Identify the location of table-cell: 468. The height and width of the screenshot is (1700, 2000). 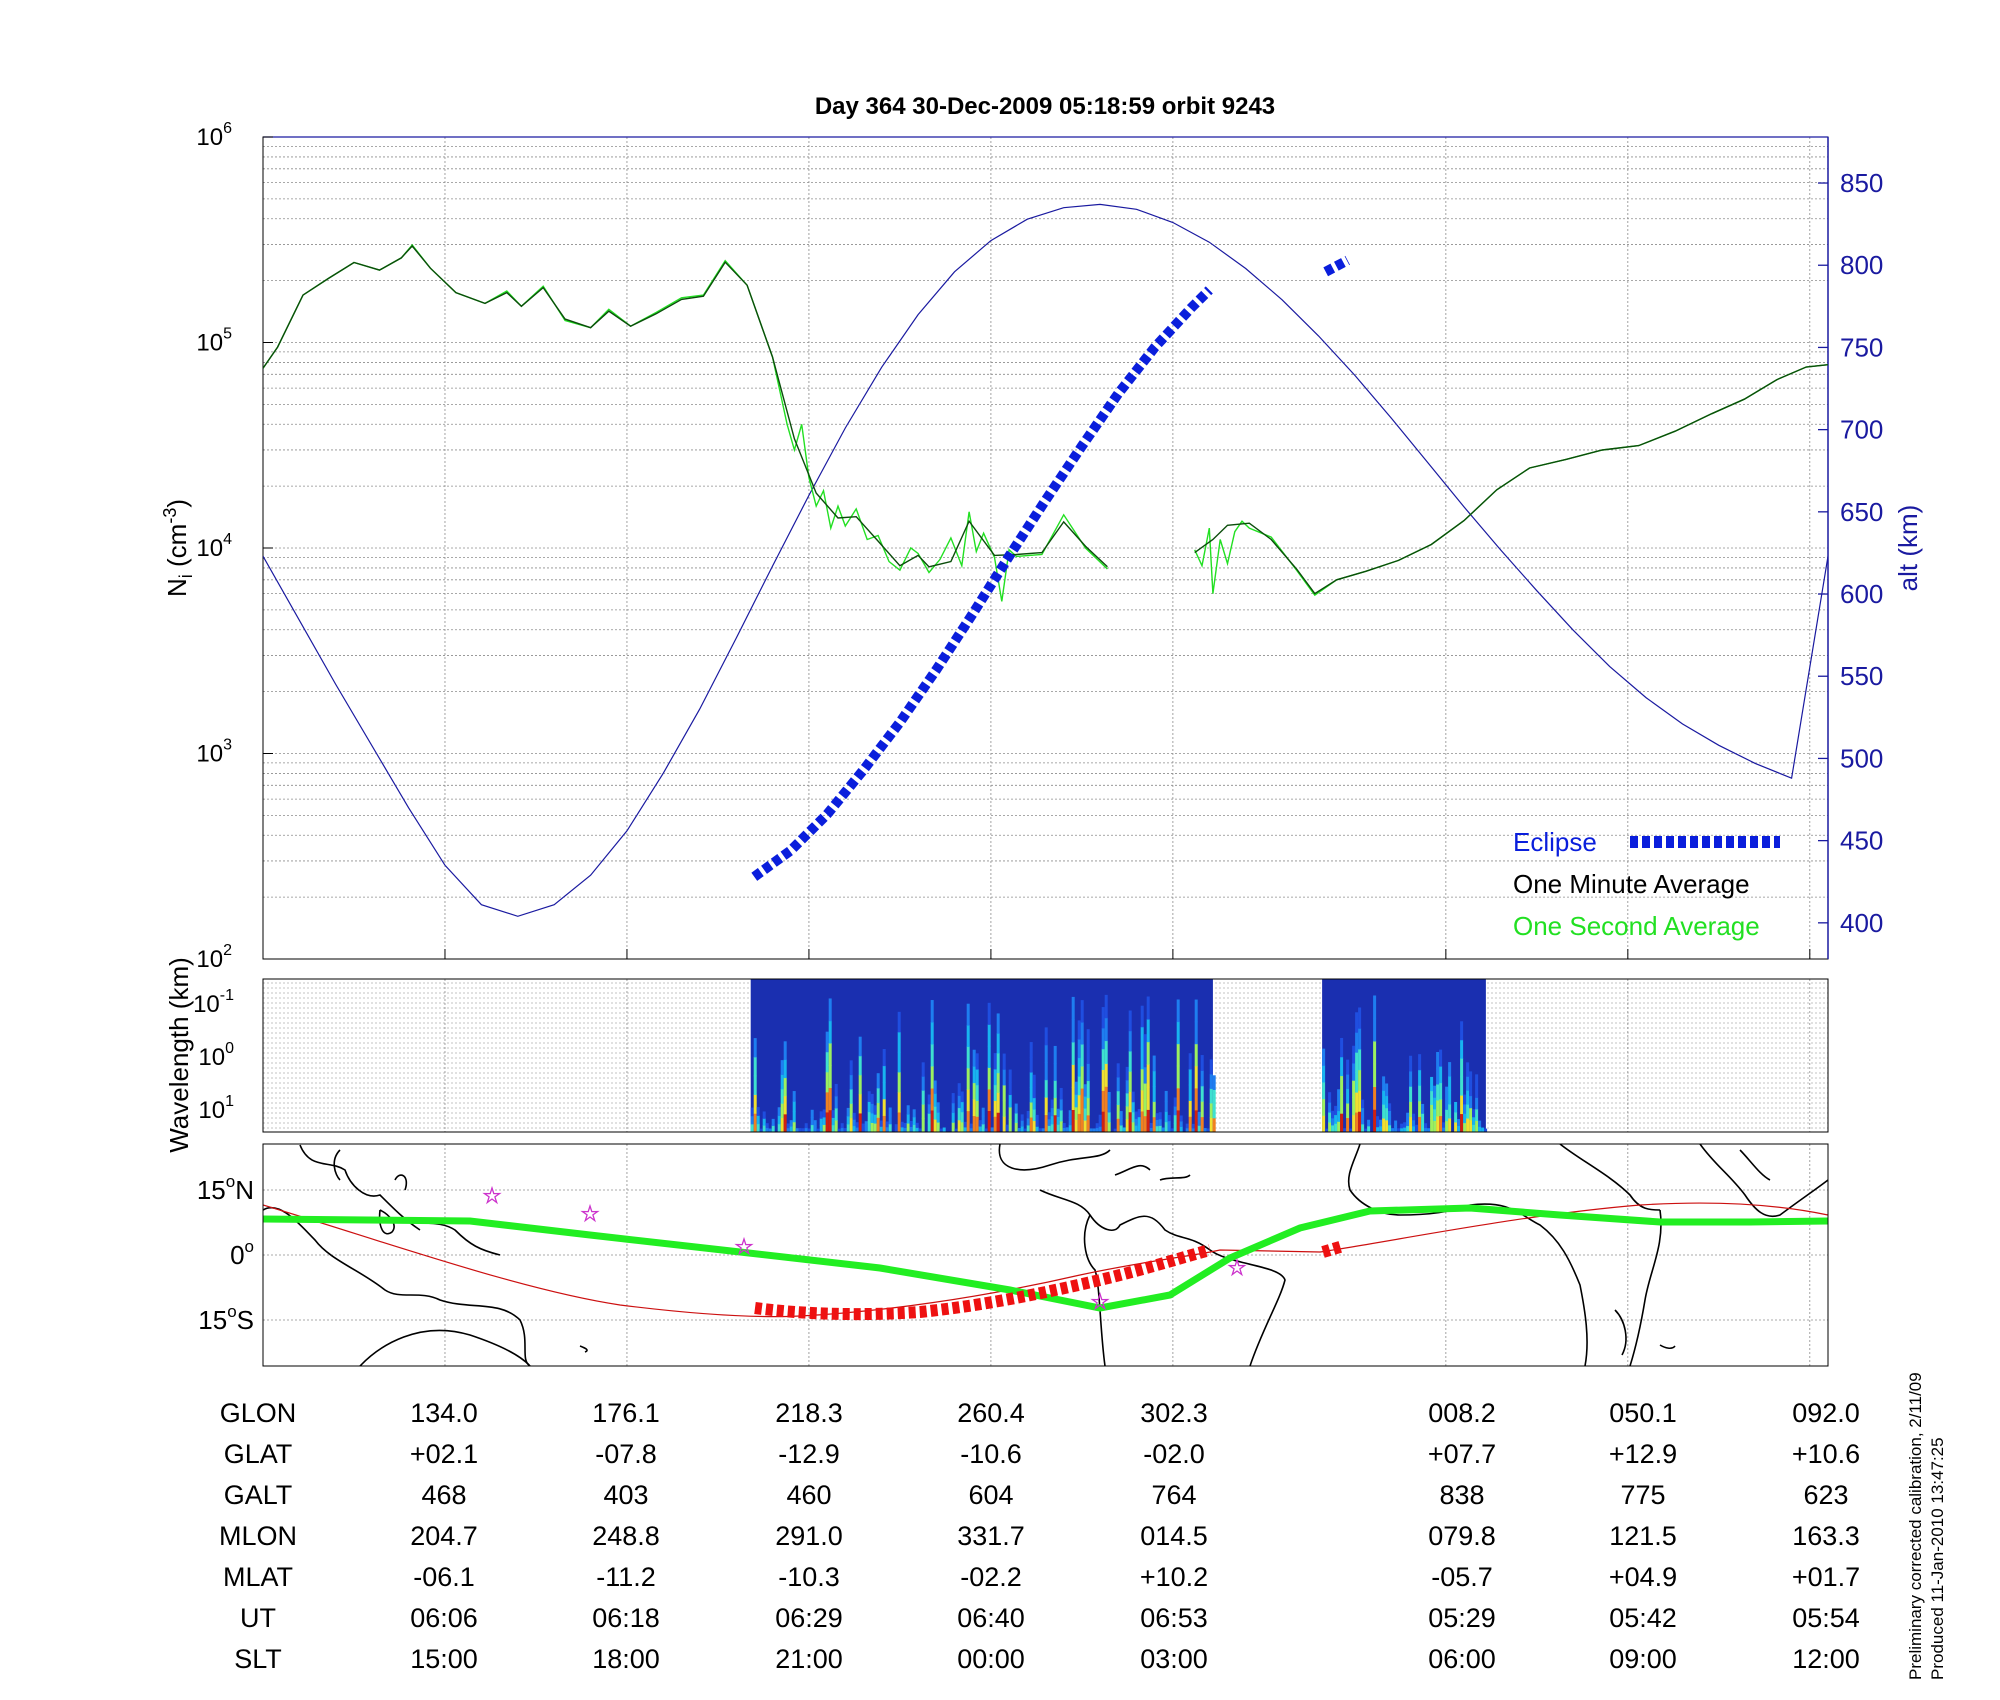
(443, 1495).